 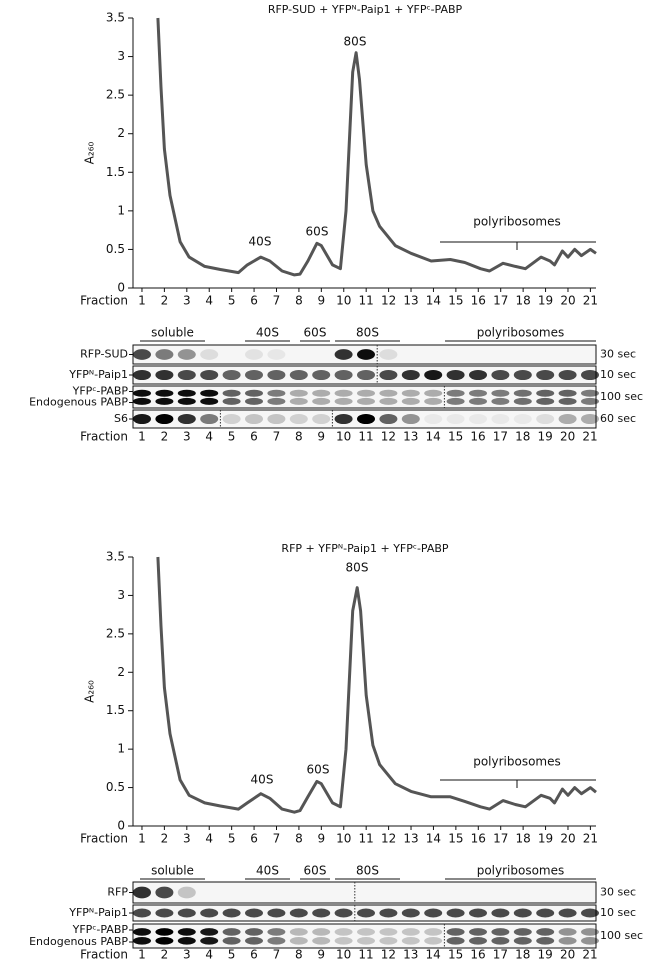 I want to click on y-tick-label: 0.5, so click(x=115, y=787).